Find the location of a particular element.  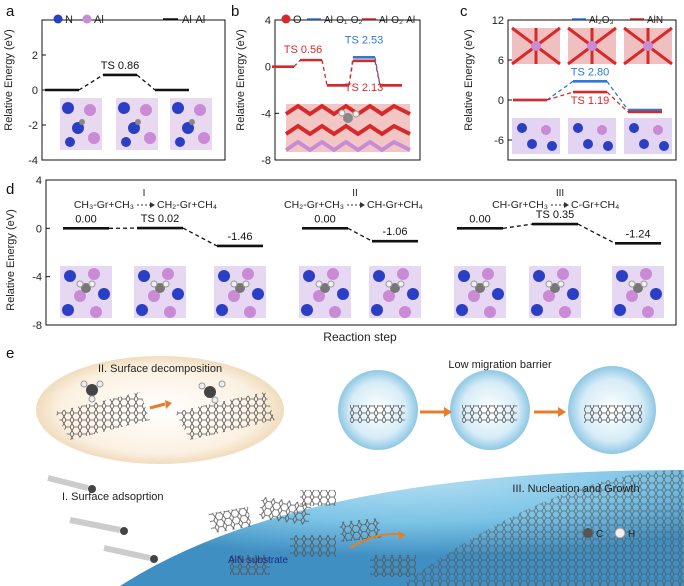

panel-c-frame is located at coordinates (592, 90).